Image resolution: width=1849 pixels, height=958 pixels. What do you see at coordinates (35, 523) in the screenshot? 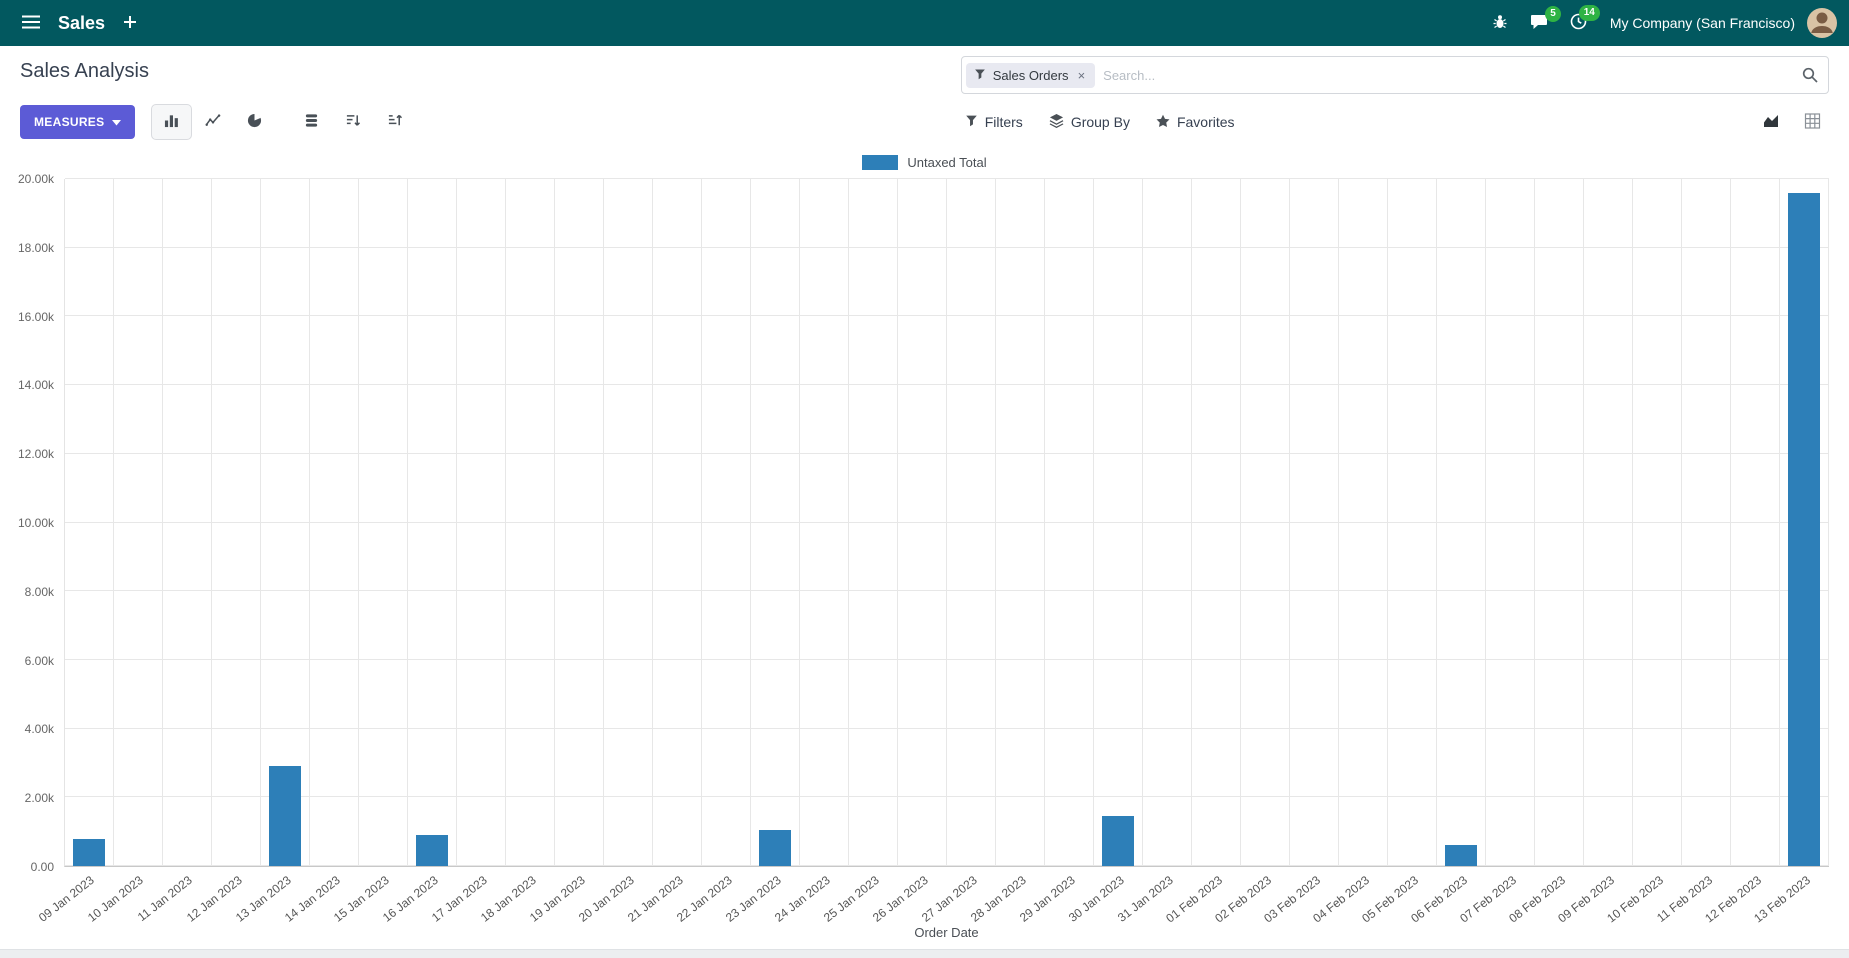
I see `y-tick-label: 10.00k` at bounding box center [35, 523].